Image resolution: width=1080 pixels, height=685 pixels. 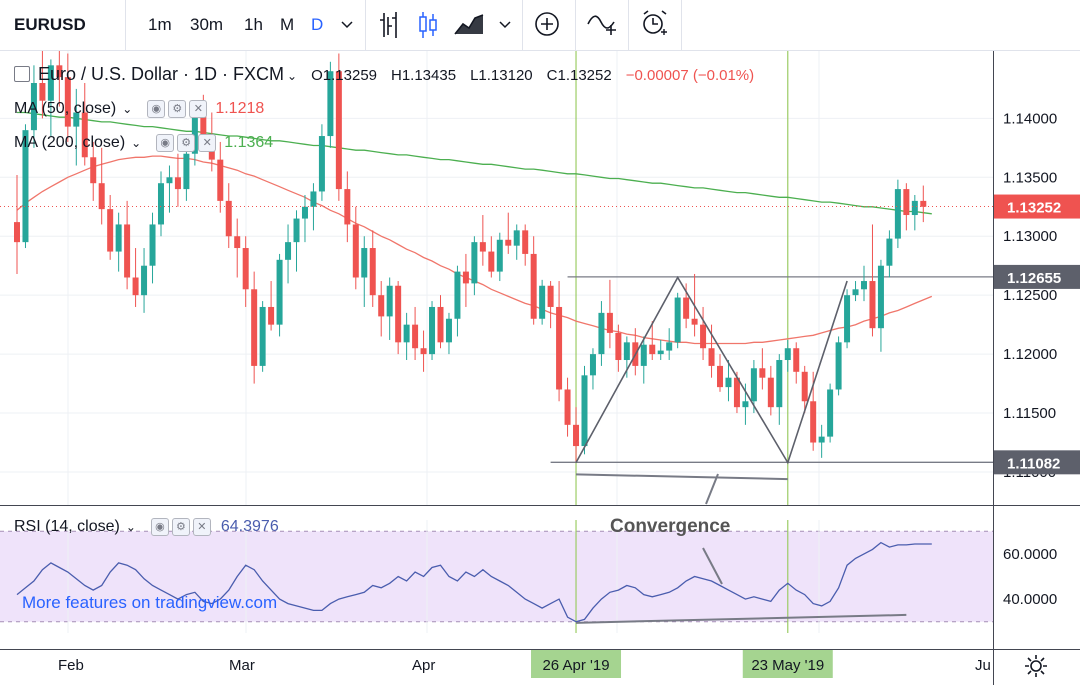 I want to click on price-tick-label: 1.13500, so click(x=1030, y=177).